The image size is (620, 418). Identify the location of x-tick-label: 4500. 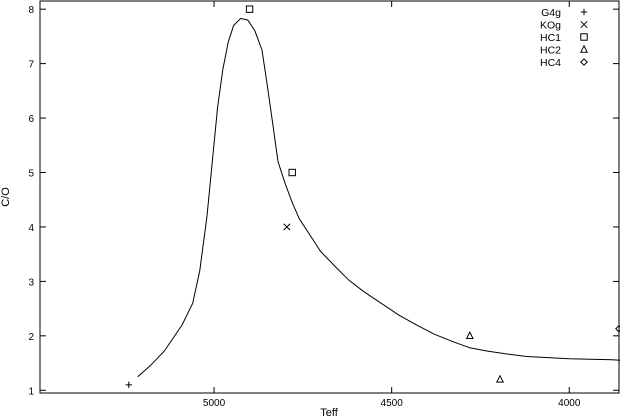
(392, 403).